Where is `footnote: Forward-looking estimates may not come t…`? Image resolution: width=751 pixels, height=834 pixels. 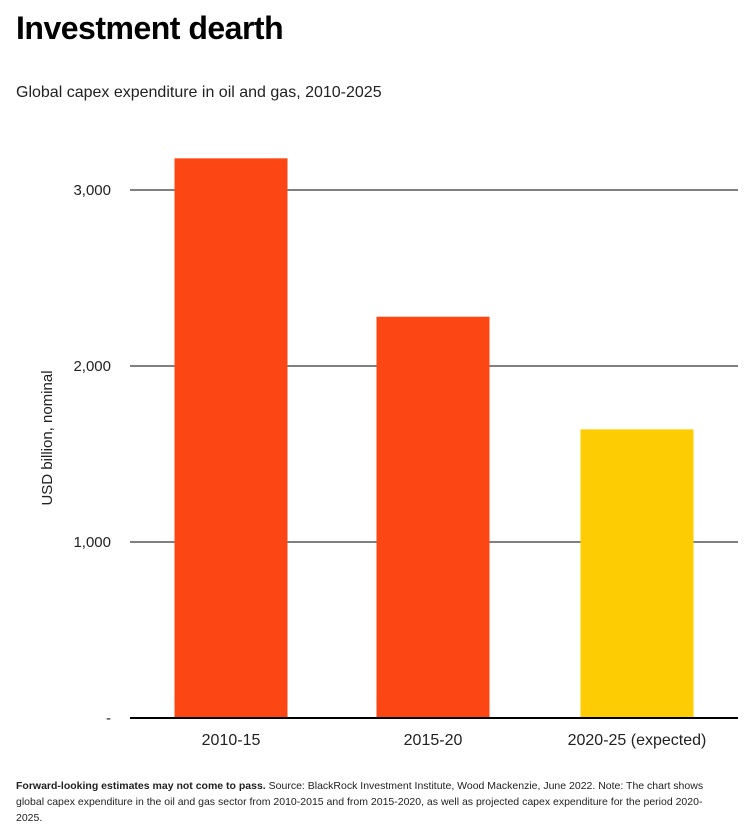
footnote: Forward-looking estimates may not come t… is located at coordinates (372, 802).